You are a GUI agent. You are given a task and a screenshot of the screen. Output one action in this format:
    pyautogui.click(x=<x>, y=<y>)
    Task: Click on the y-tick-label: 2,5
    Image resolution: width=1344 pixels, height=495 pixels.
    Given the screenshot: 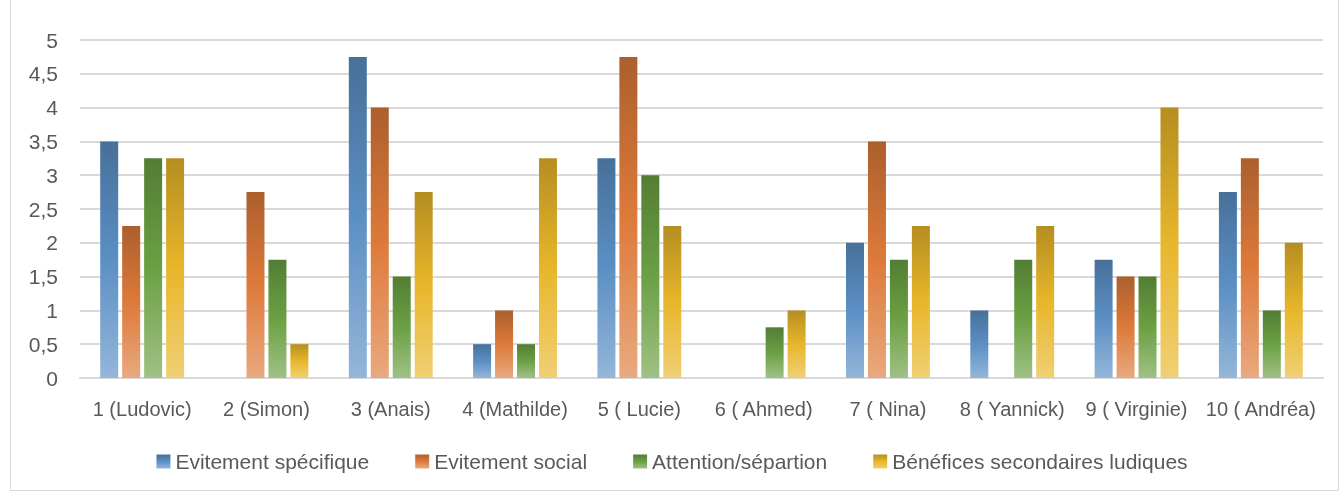 What is the action you would take?
    pyautogui.click(x=43, y=209)
    